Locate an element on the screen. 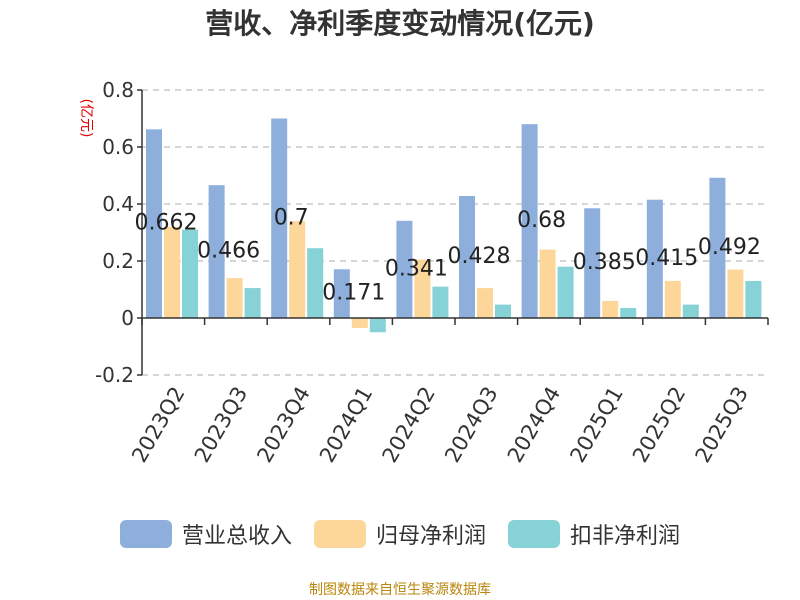 The image size is (800, 600). legend-item-revenue: 营业总收入 is located at coordinates (205, 534).